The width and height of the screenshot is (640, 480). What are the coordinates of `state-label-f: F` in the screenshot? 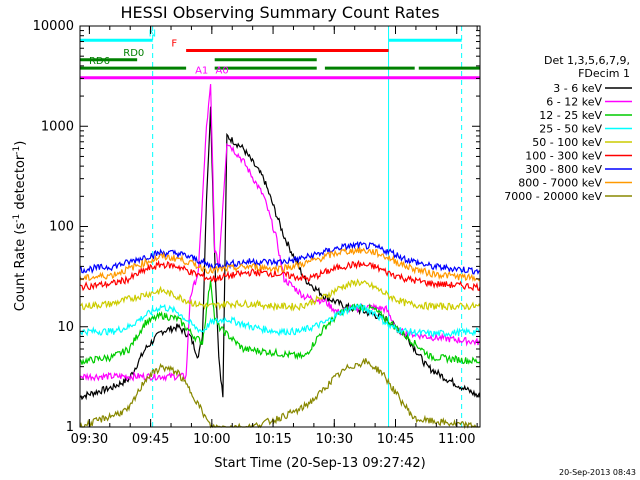 It's located at (174, 43).